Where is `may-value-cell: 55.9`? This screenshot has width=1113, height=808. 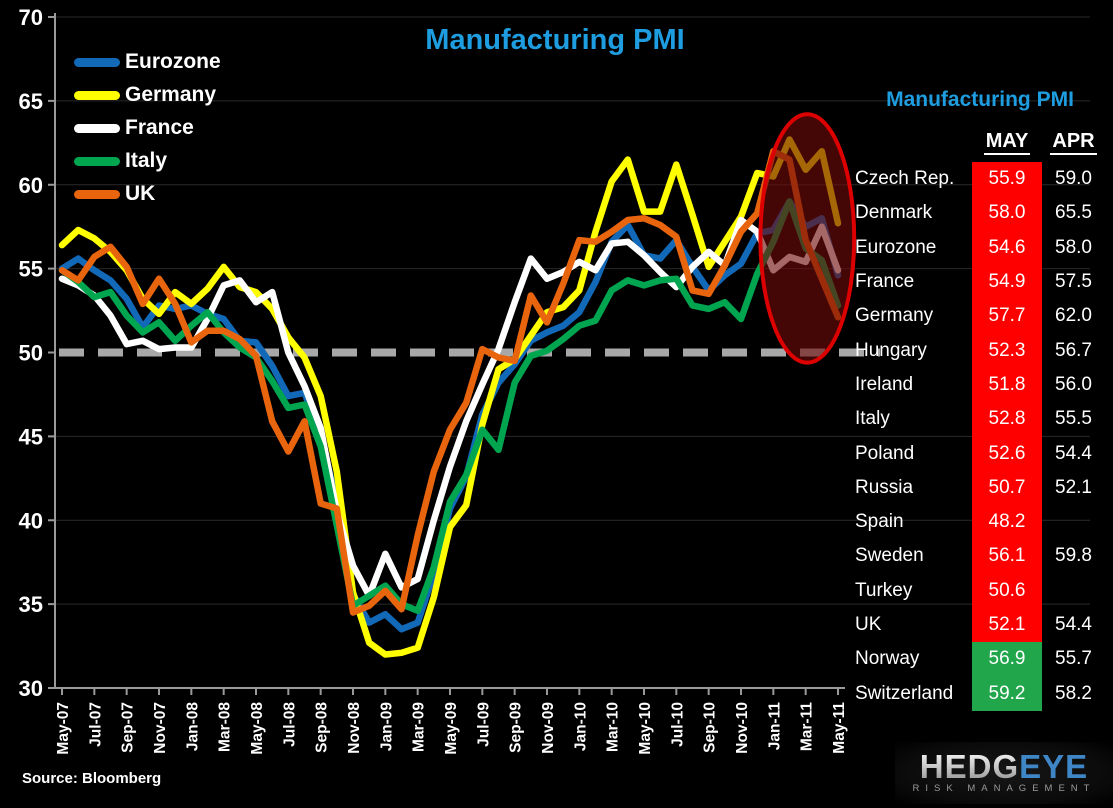 may-value-cell: 55.9 is located at coordinates (1007, 179).